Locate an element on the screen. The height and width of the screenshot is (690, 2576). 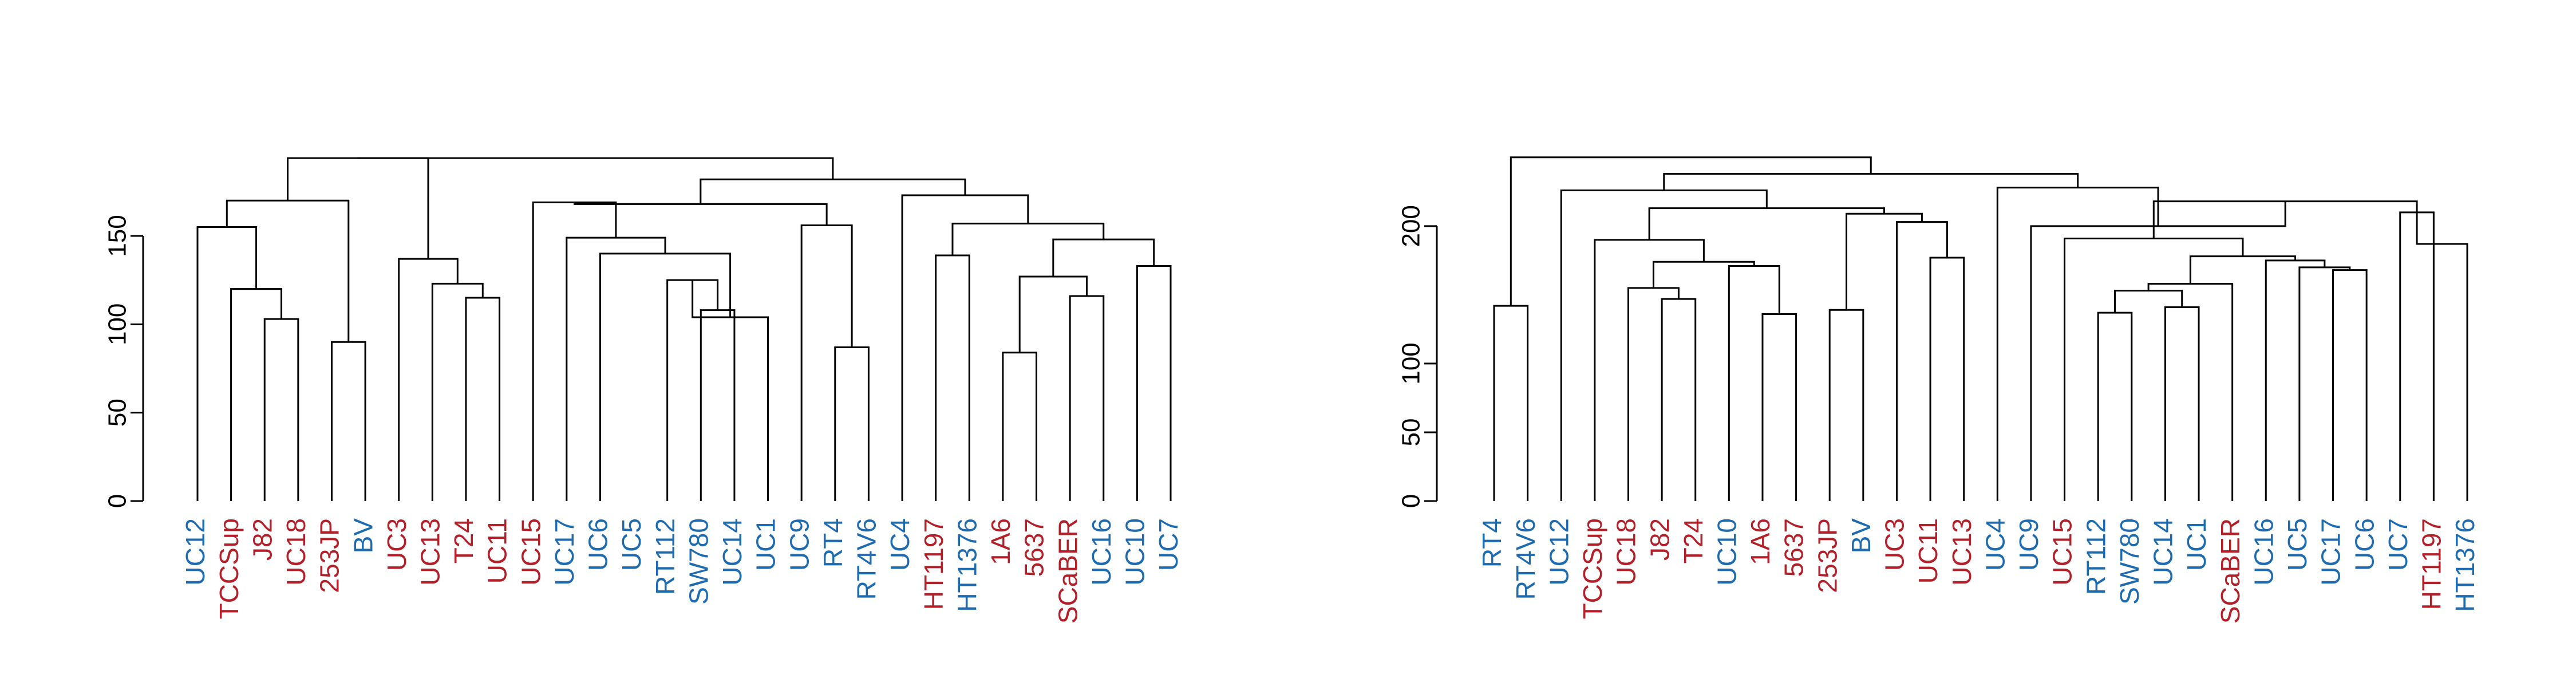
leaf-label: 253JP is located at coordinates (1827, 555).